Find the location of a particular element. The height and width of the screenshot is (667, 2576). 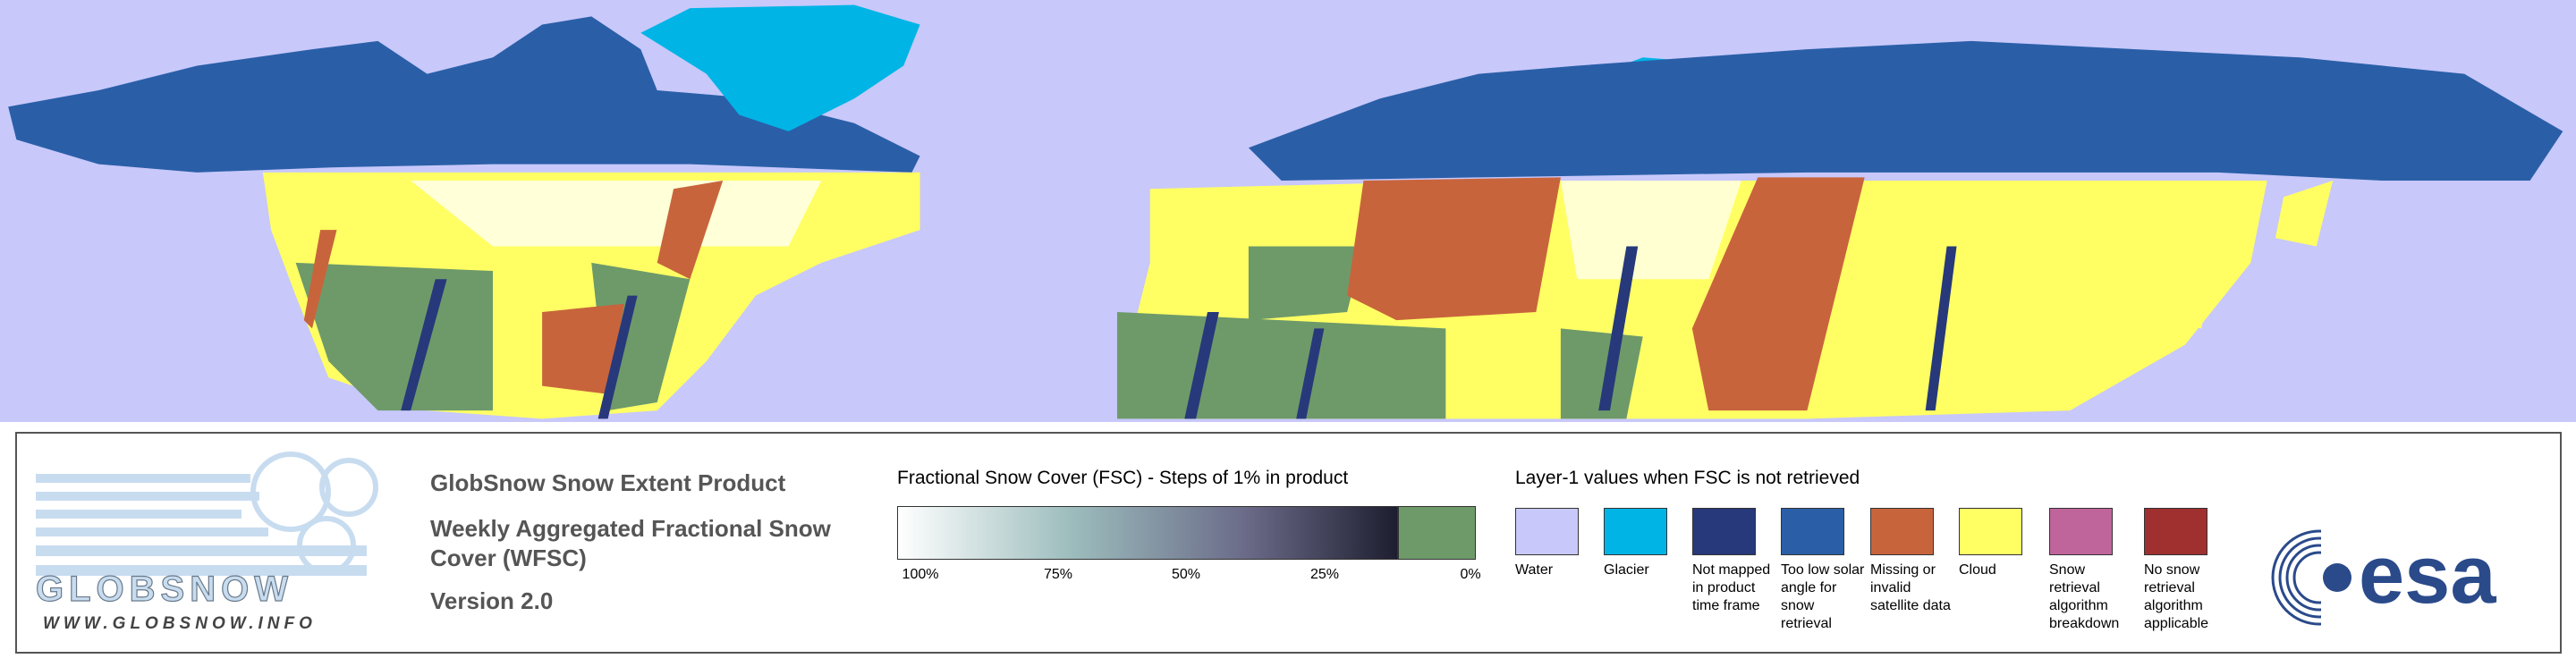

colorbar-zero is located at coordinates (1437, 533).